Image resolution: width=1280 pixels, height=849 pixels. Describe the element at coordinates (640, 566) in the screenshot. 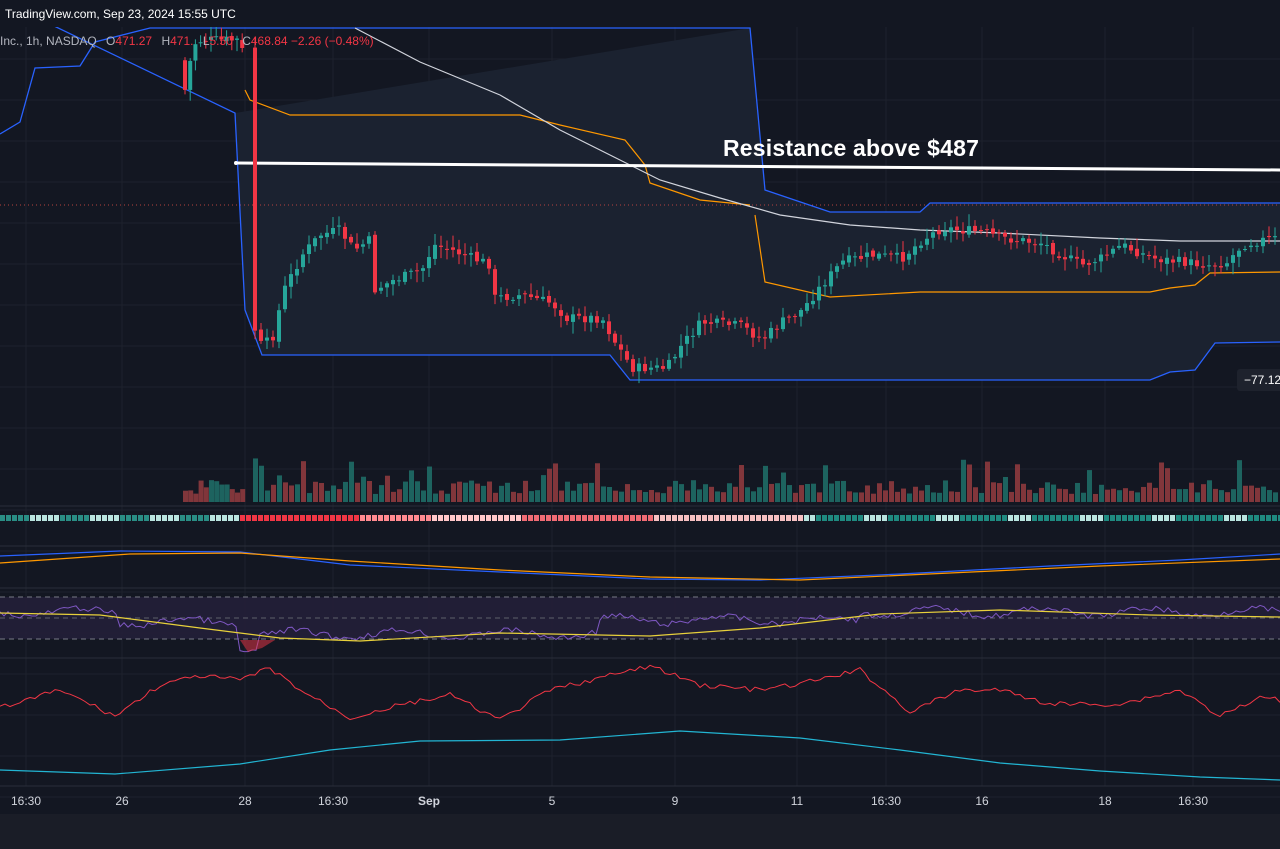

I see `signal-line` at that location.